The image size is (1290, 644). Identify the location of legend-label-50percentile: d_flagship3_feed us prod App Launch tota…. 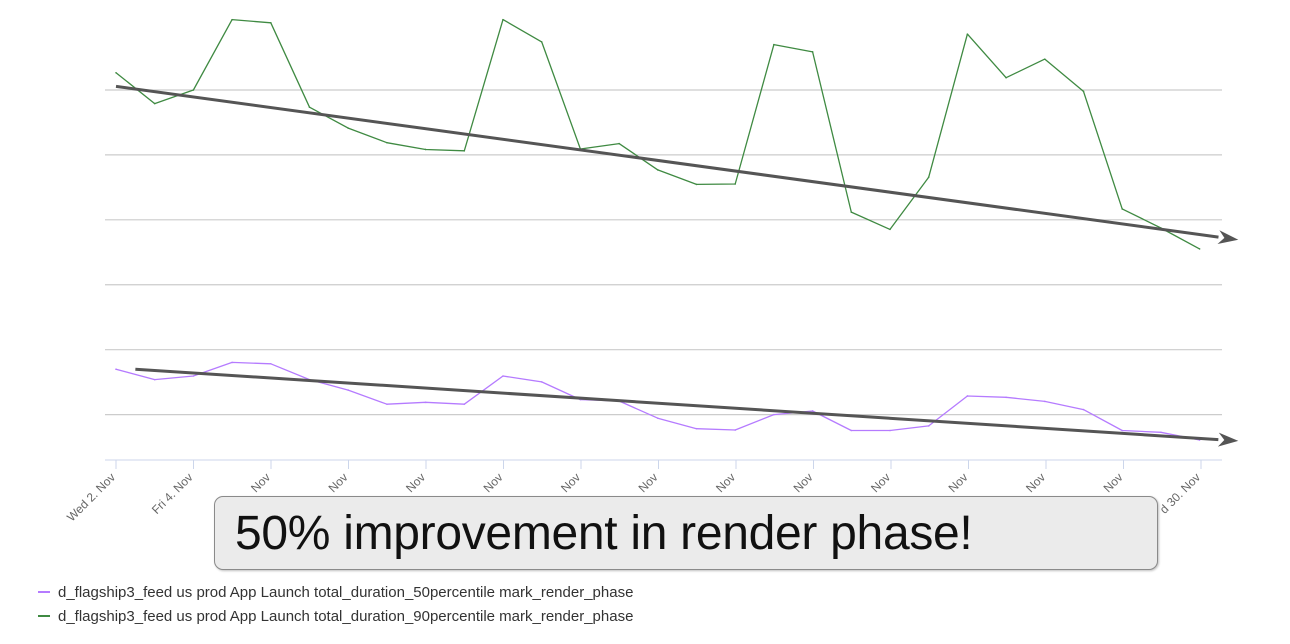
(346, 592).